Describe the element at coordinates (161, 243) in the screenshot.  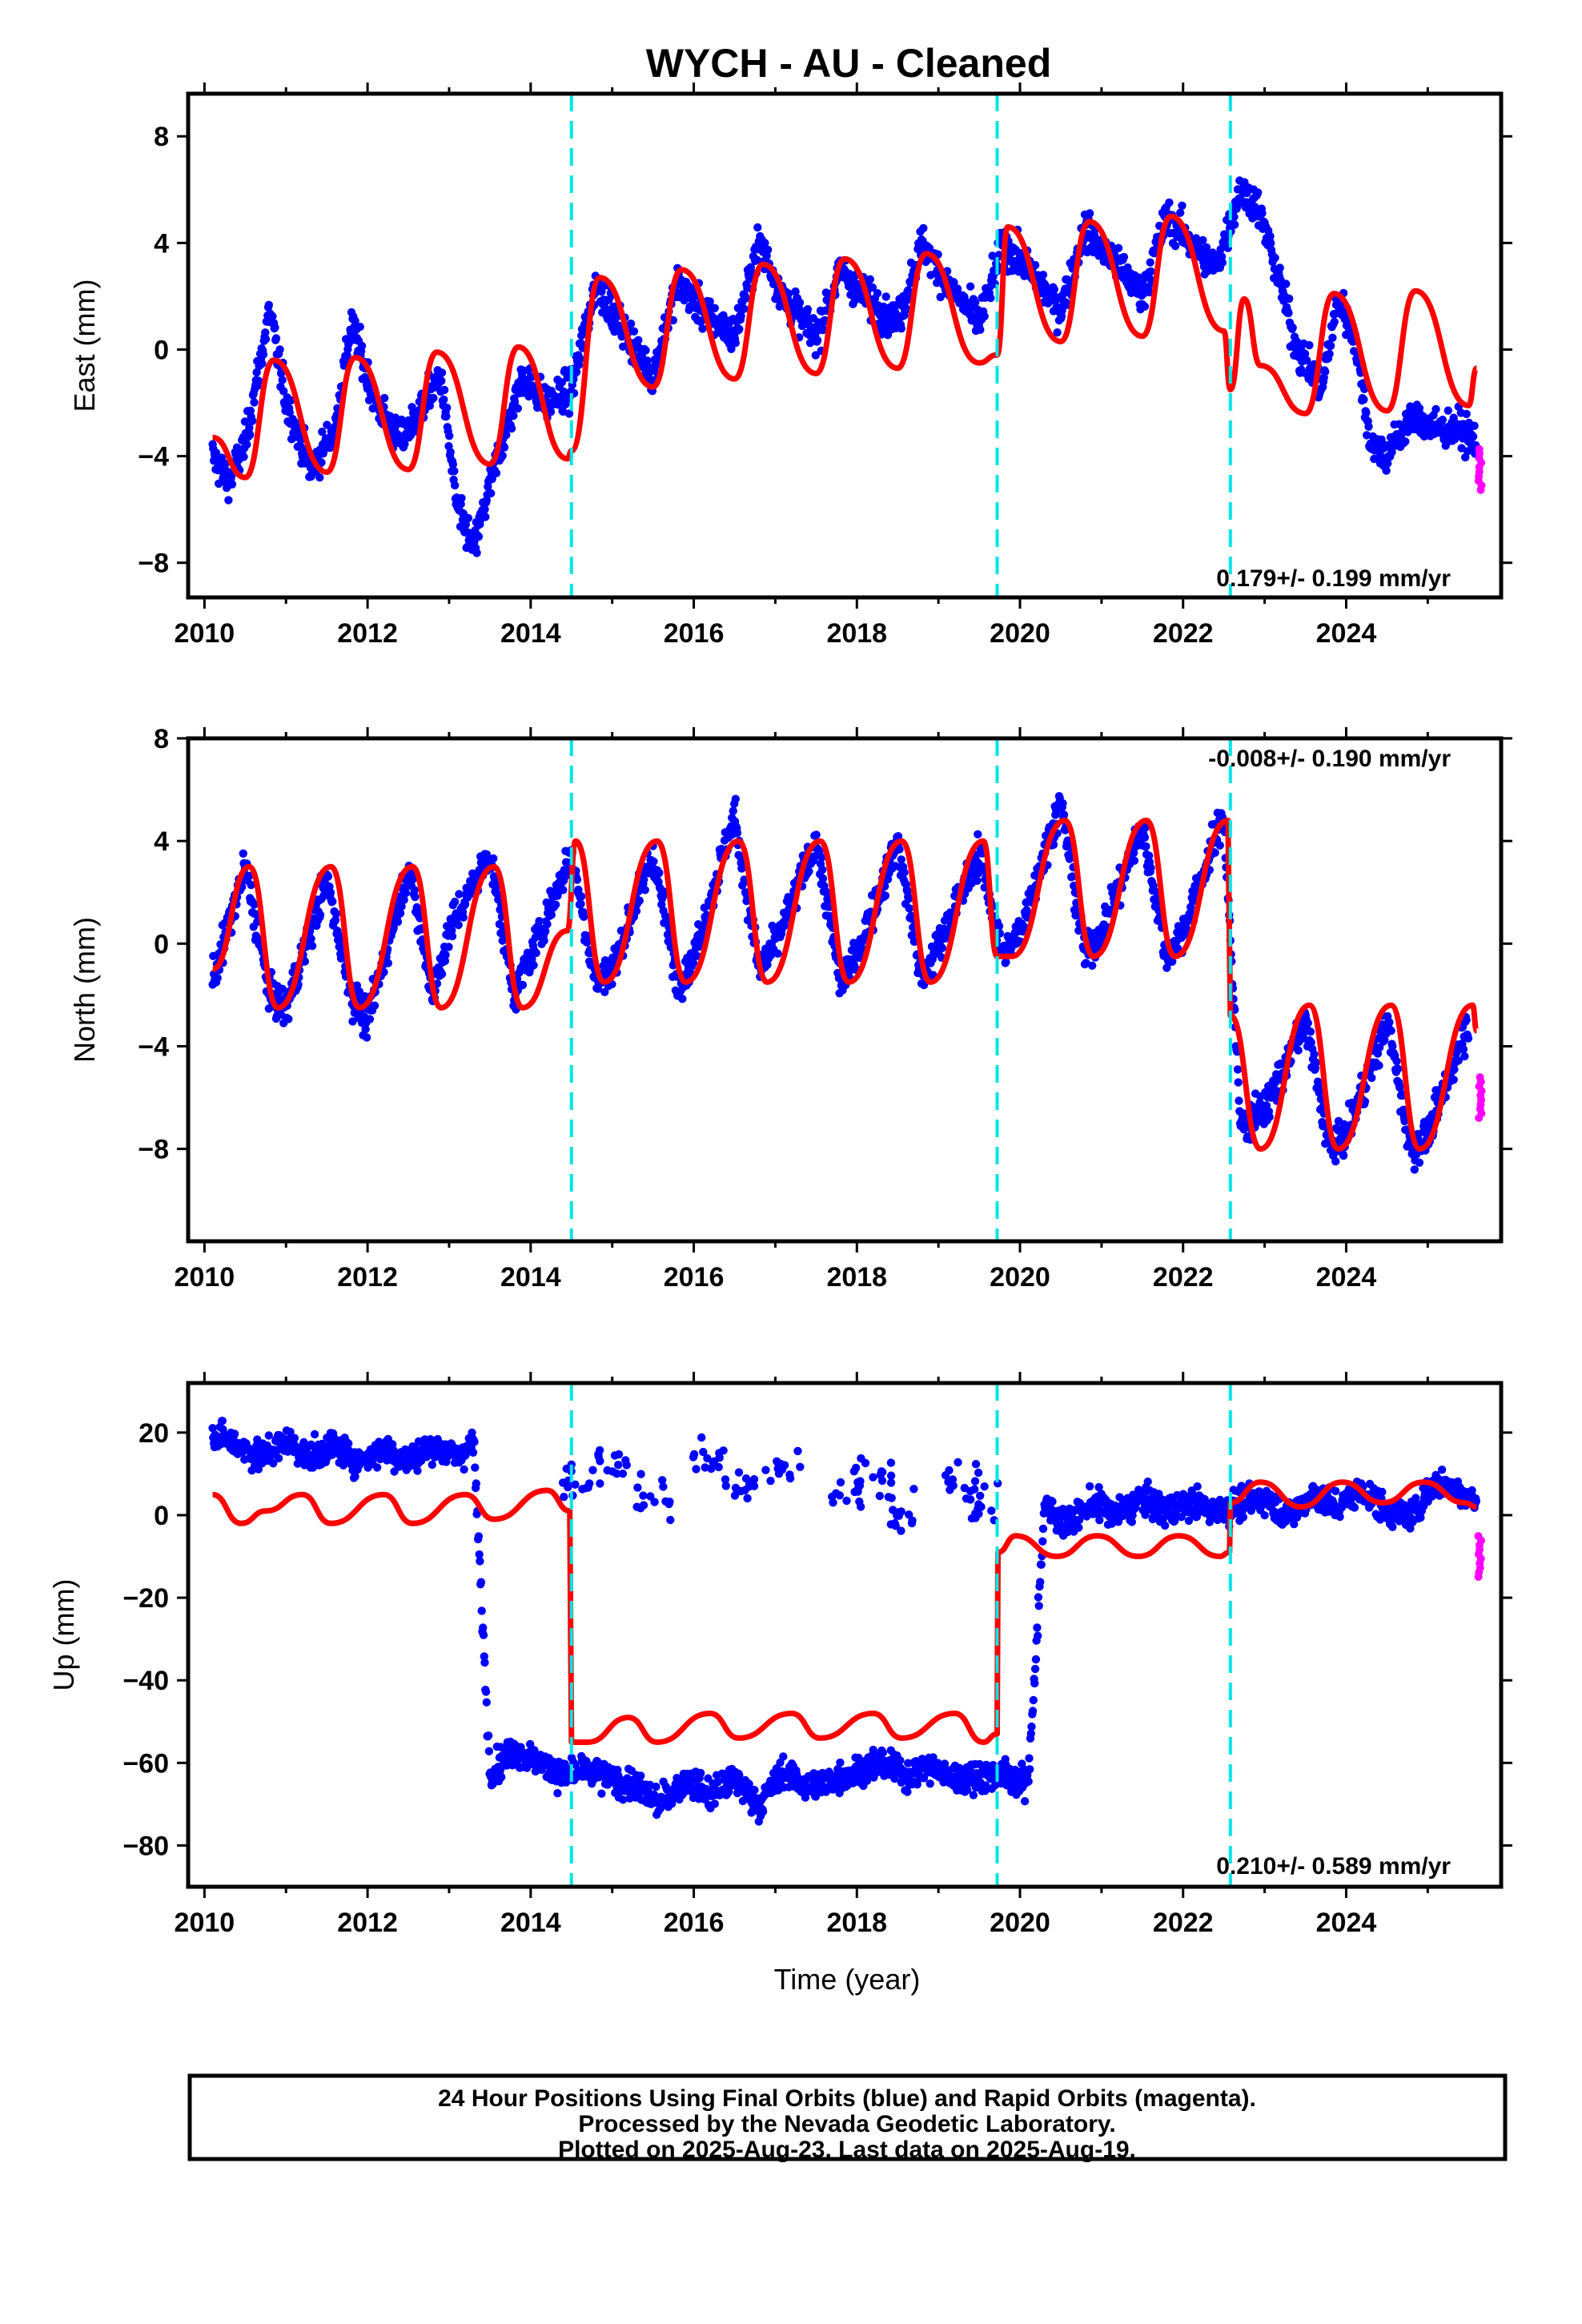
I see `east-y-tick-label: 4` at that location.